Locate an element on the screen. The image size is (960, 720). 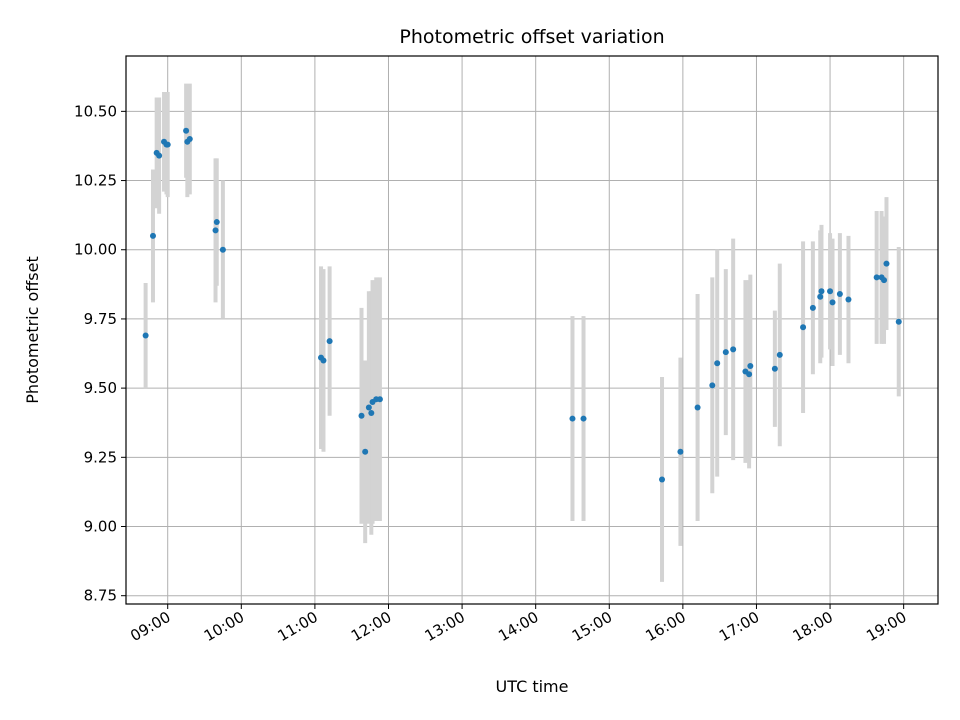
y-tick-label: 10.50 is located at coordinates (95, 111).